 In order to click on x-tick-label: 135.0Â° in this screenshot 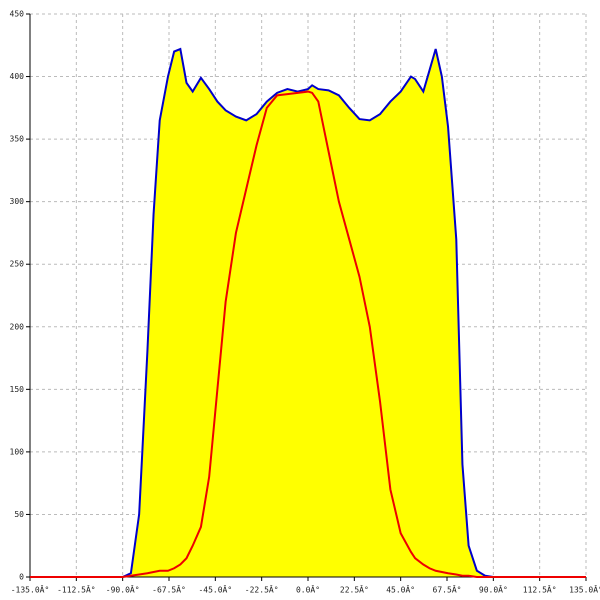, I will do `click(584, 589)`.